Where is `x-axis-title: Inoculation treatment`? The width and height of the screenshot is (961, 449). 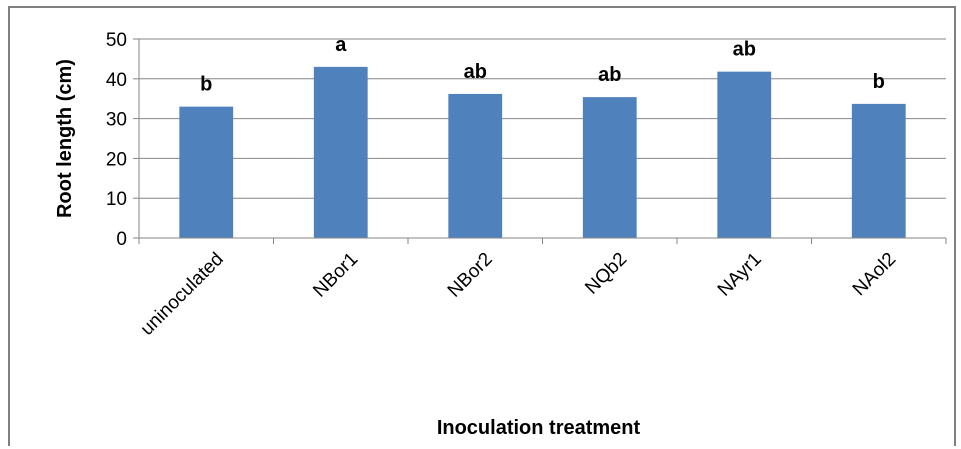
x-axis-title: Inoculation treatment is located at coordinates (539, 428).